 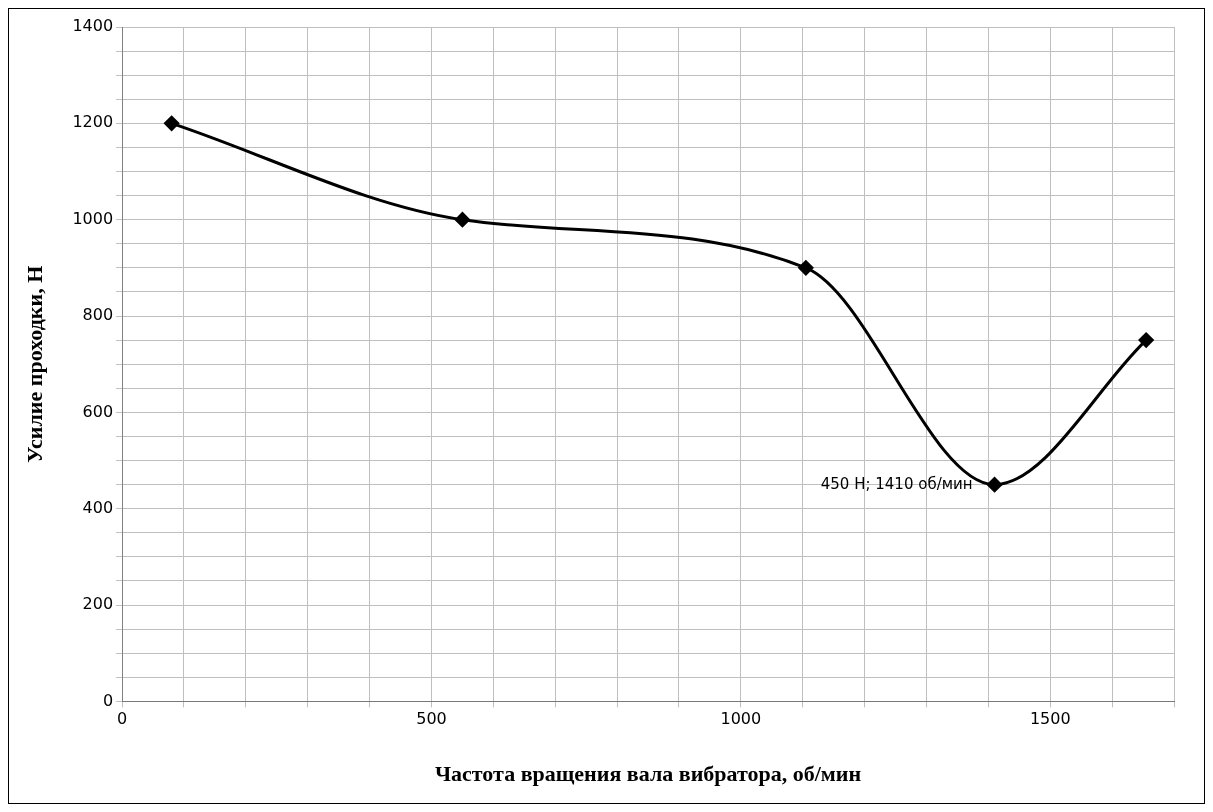 I want to click on y-tick-label: 1200, so click(x=93, y=122).